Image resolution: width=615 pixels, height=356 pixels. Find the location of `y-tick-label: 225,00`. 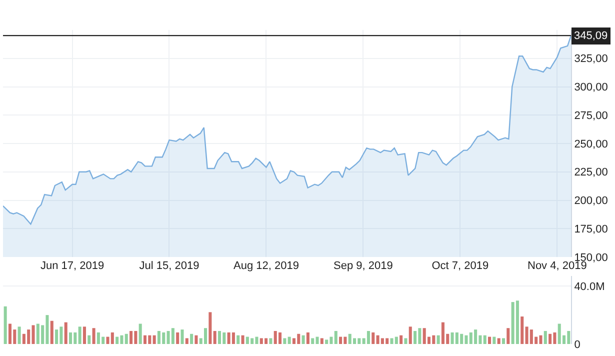

y-tick-label: 225,00 is located at coordinates (591, 172).